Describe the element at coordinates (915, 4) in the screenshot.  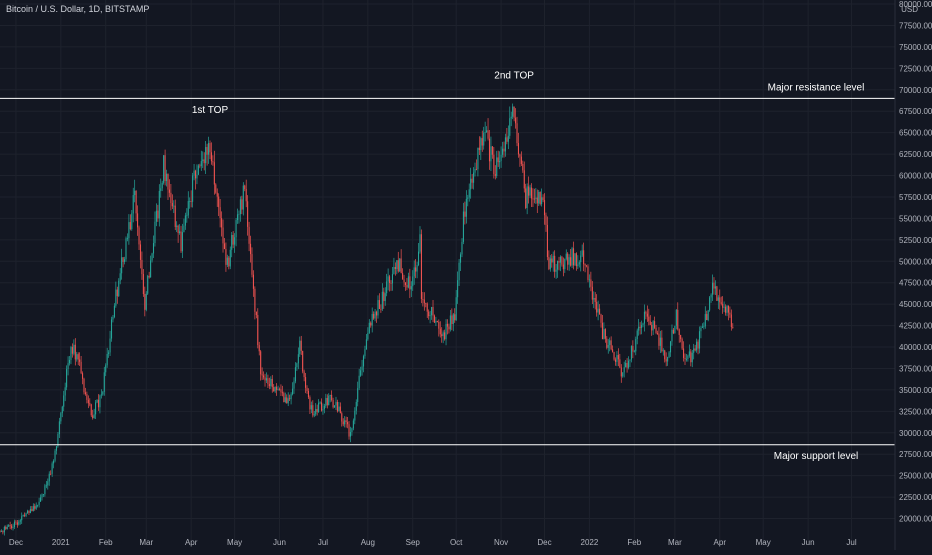
I see `y-tick-label: 80000.00` at that location.